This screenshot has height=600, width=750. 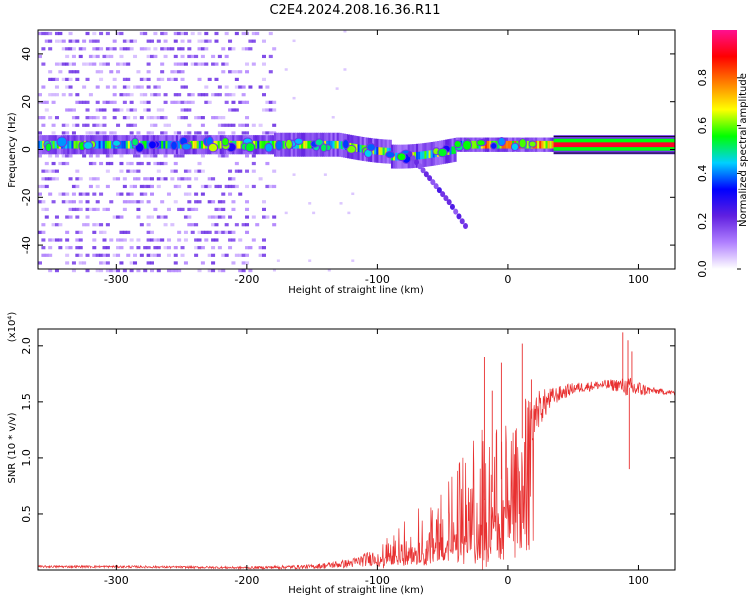 What do you see at coordinates (26, 346) in the screenshot?
I see `snr-y-tick-label: 2.0` at bounding box center [26, 346].